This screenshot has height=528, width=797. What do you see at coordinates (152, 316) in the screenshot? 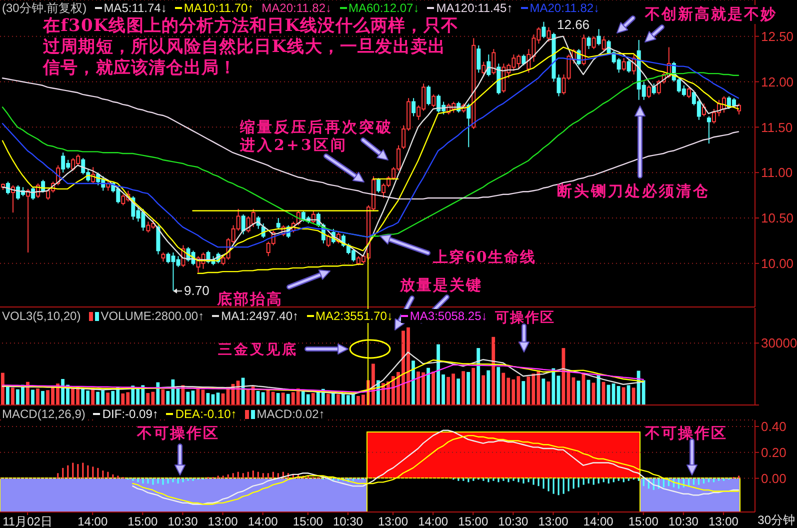
I see `legend-label: VOLUME:2800.00↑` at bounding box center [152, 316].